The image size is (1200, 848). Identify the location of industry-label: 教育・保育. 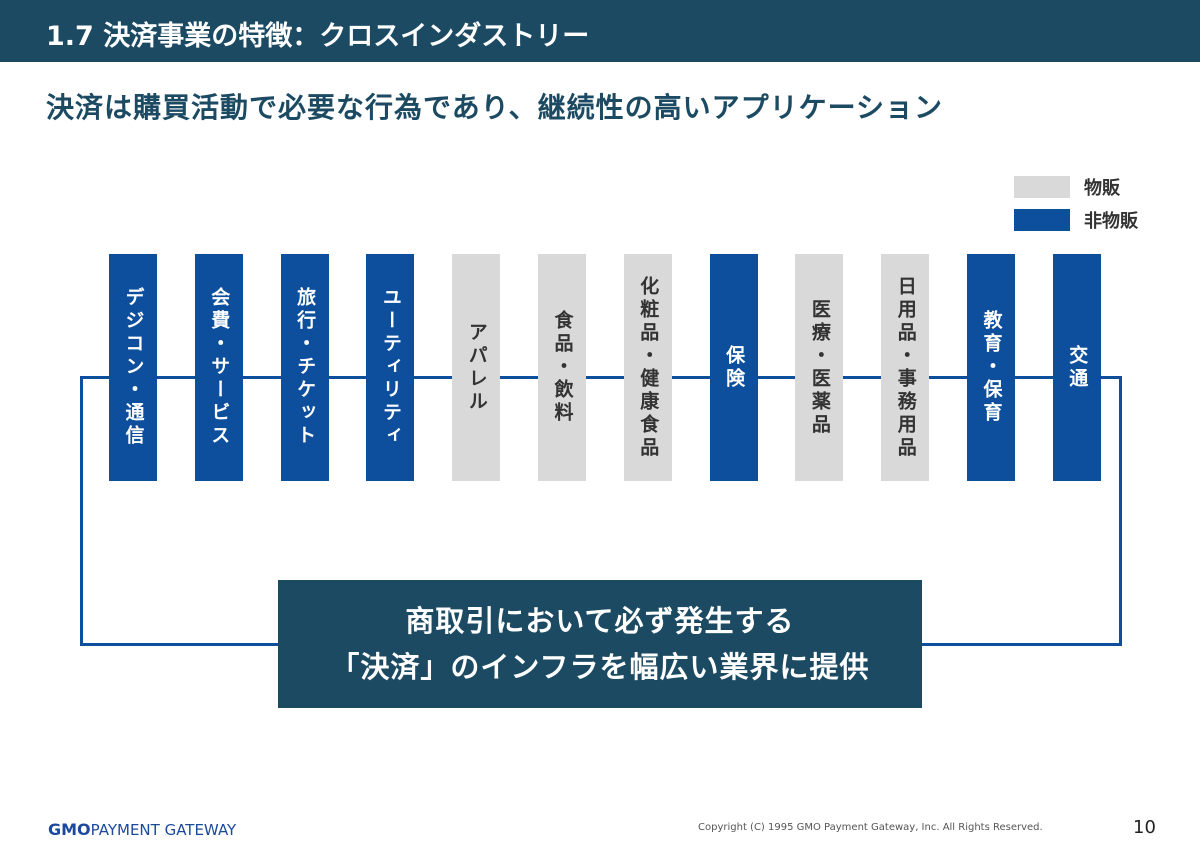
(991, 367).